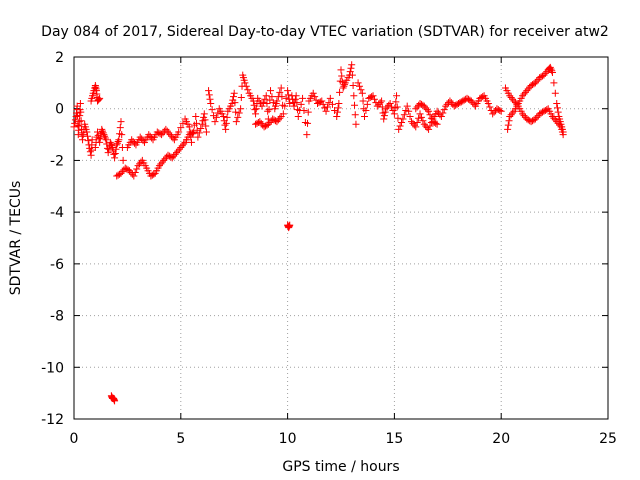 This screenshot has width=640, height=480. What do you see at coordinates (59, 110) in the screenshot?
I see `y-tick-label: 0` at bounding box center [59, 110].